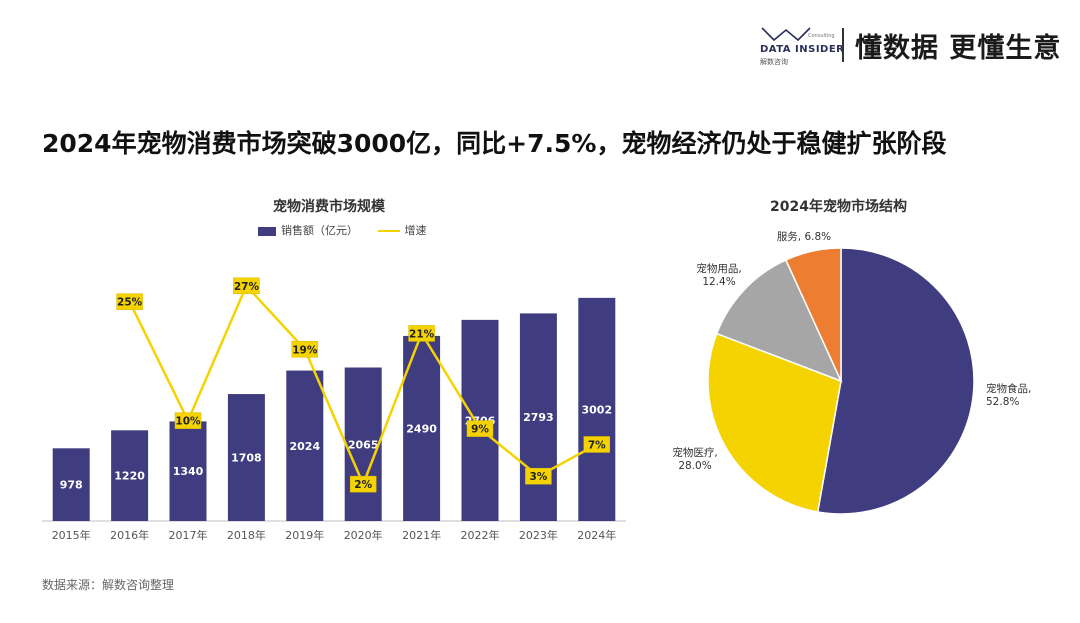 Image resolution: width=1080 pixels, height=623 pixels. What do you see at coordinates (304, 535) in the screenshot?
I see `x-tick-label: 2019年` at bounding box center [304, 535].